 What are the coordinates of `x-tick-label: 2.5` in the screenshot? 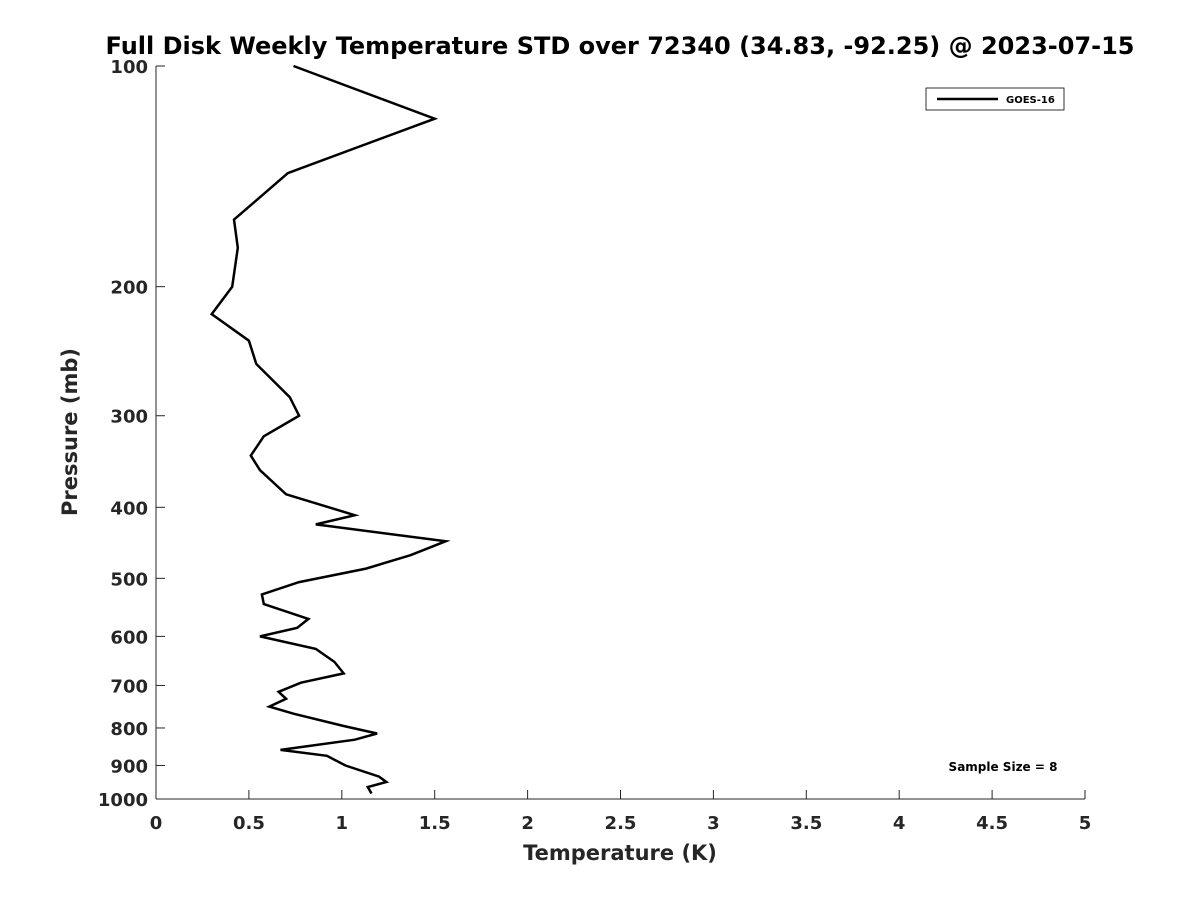 It's located at (621, 823).